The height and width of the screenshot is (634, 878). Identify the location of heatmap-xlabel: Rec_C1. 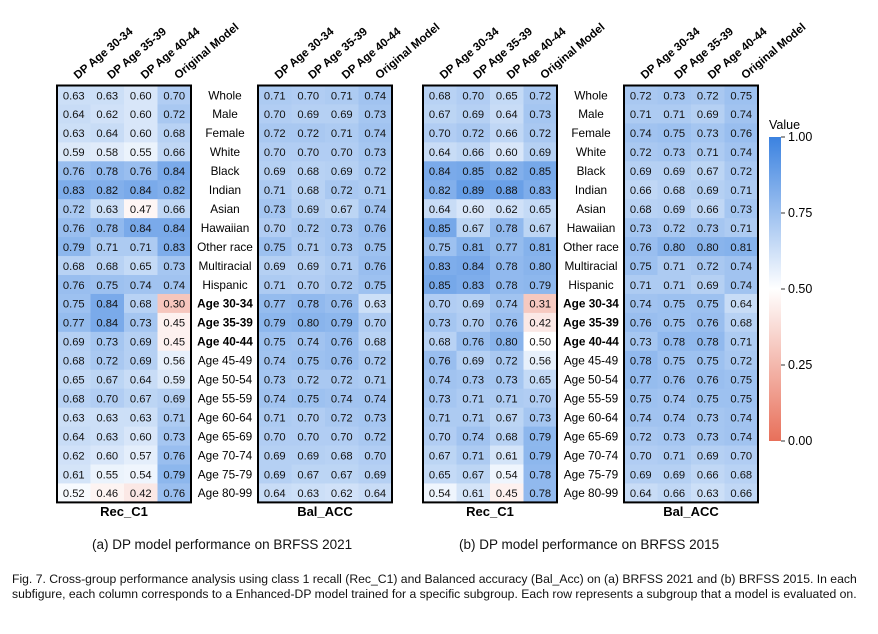
(490, 511).